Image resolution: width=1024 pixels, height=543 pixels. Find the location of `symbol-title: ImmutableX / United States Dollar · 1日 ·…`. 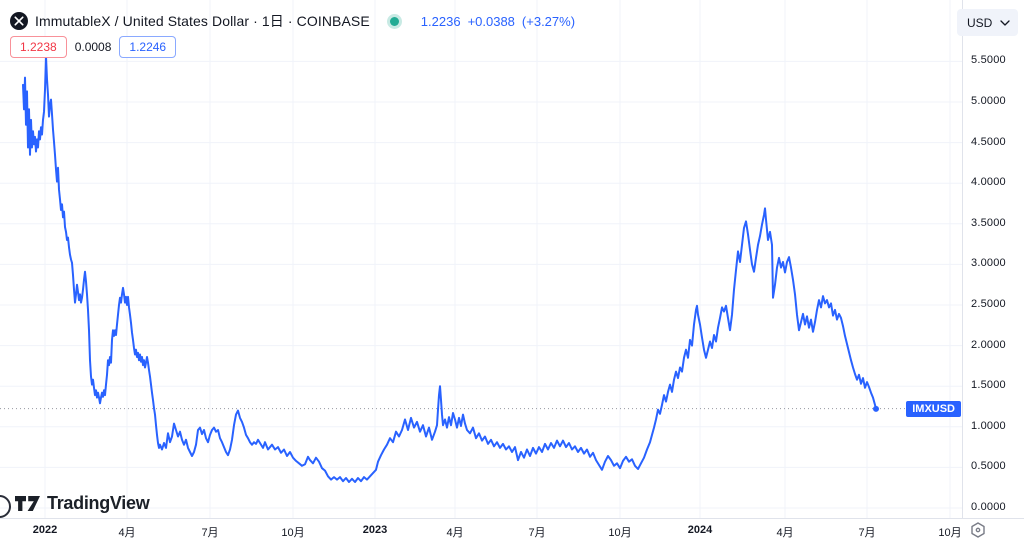

symbol-title: ImmutableX / United States Dollar · 1日 ·… is located at coordinates (202, 21).